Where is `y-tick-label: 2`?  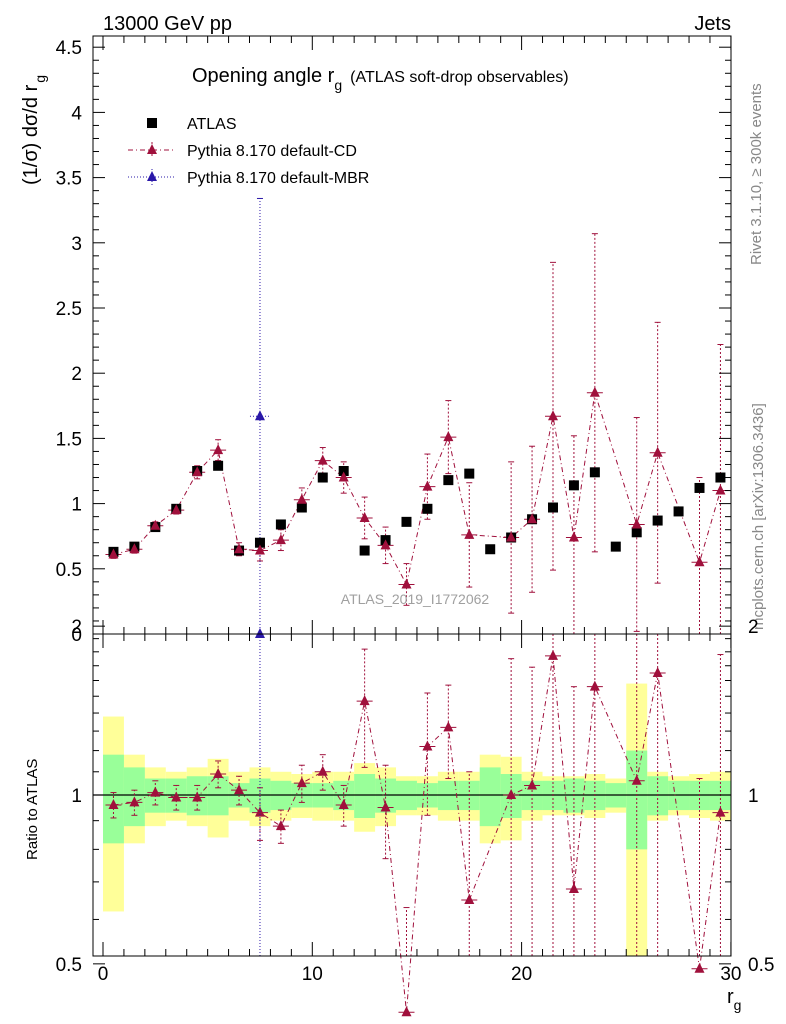 y-tick-label: 2 is located at coordinates (76, 374).